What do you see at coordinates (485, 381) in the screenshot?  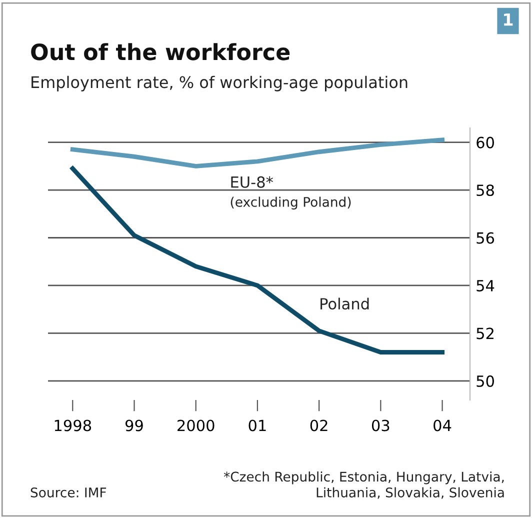 I see `y-tick-label: 50` at bounding box center [485, 381].